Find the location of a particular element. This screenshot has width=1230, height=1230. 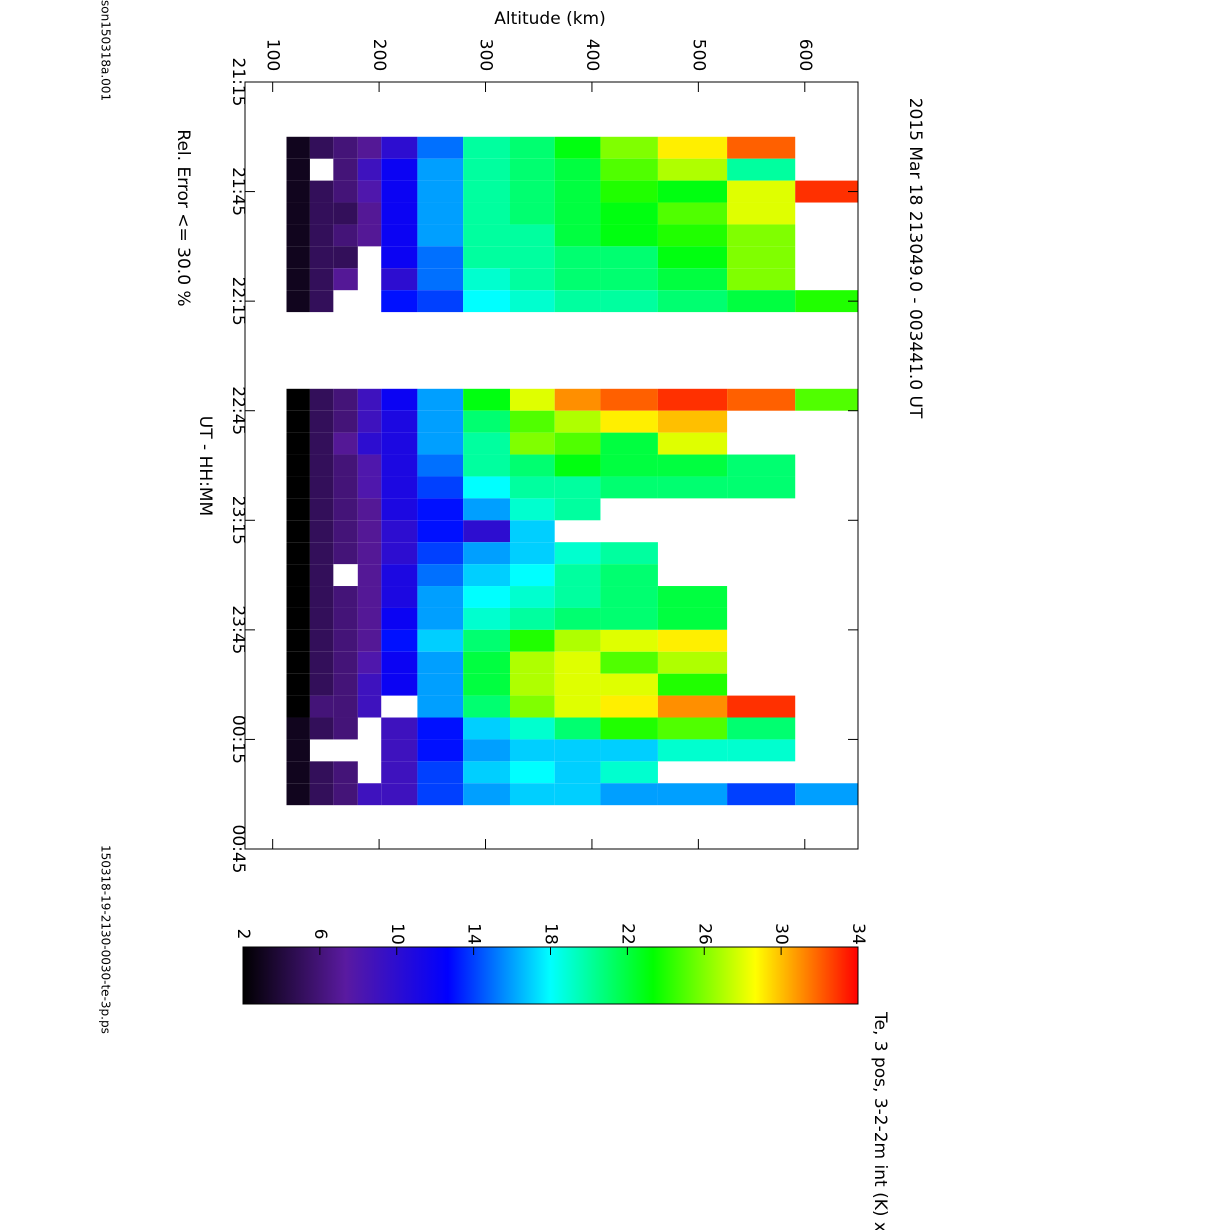

x-tick-label: 00:45 is located at coordinates (238, 849).